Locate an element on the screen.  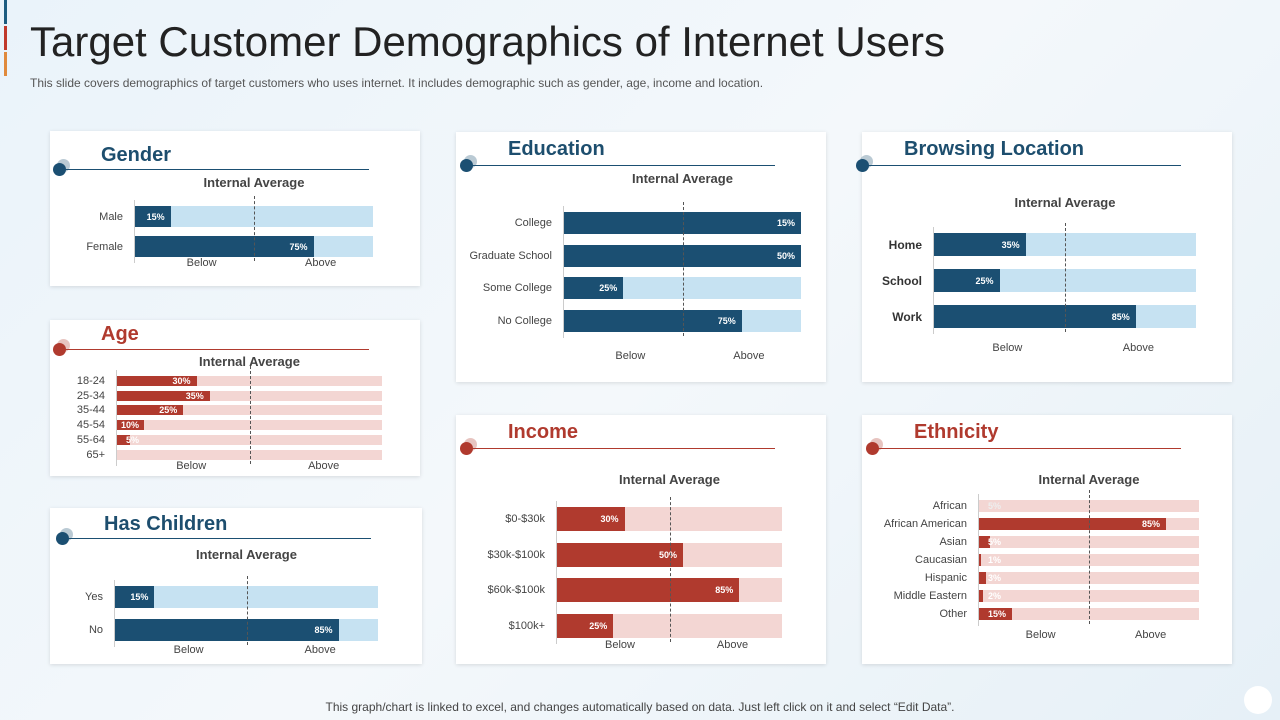
gender-title-rule is located at coordinates (217, 169).